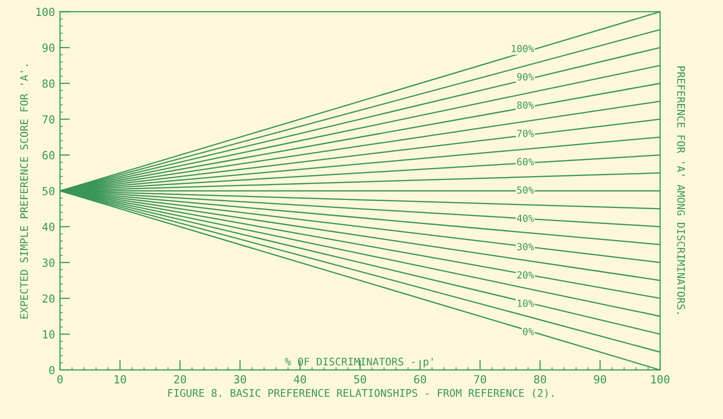 This screenshot has height=419, width=723. Describe the element at coordinates (48, 155) in the screenshot. I see `y-tick-label: 60` at that location.